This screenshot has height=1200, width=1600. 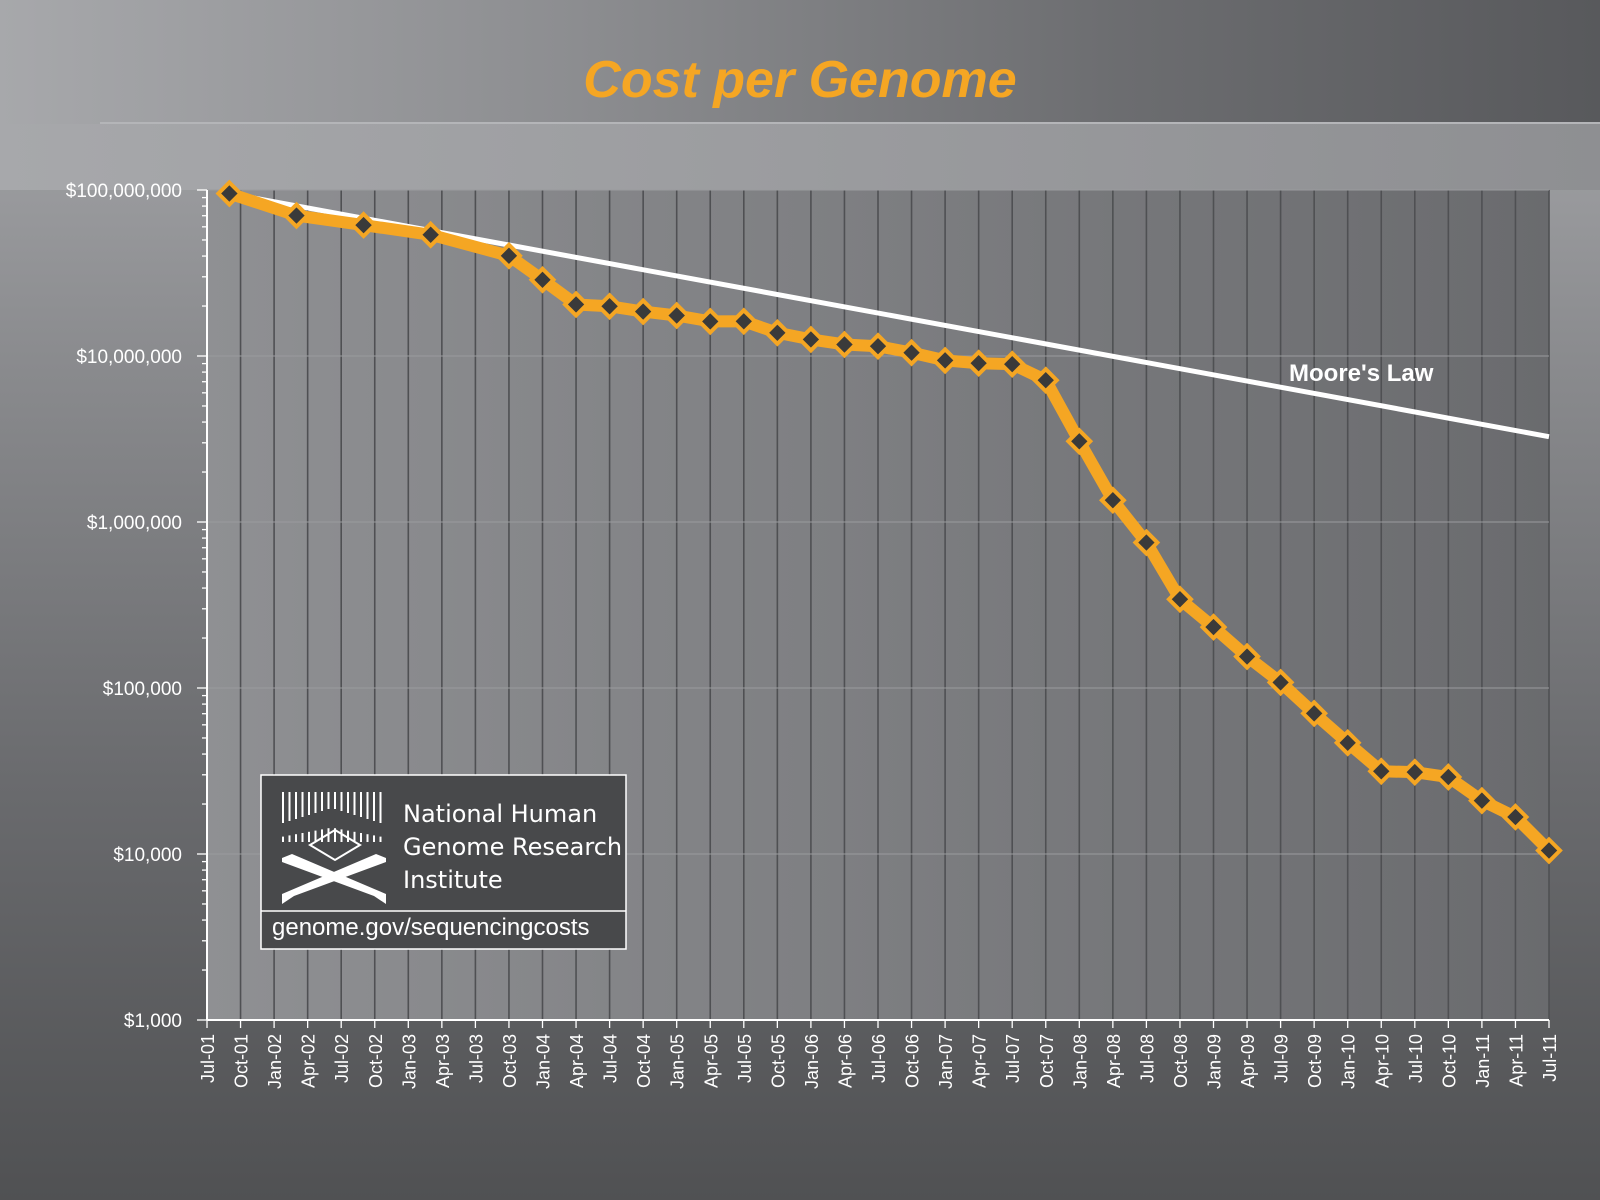 What do you see at coordinates (1114, 1061) in the screenshot?
I see `x-tick-label: Apr-08` at bounding box center [1114, 1061].